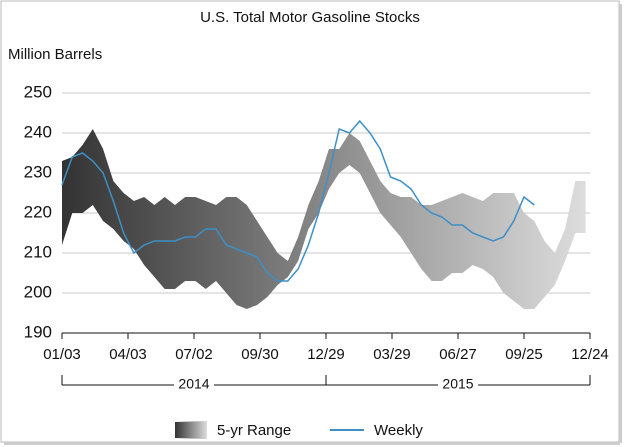 Image resolution: width=624 pixels, height=447 pixels. I want to click on x-tick-label: 09/30, so click(260, 354).